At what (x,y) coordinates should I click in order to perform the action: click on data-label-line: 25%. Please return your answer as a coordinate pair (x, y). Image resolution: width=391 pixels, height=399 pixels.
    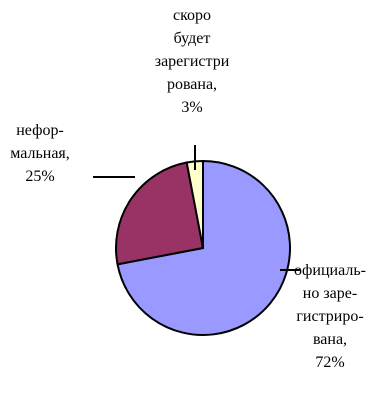
    Looking at the image, I should click on (39, 176).